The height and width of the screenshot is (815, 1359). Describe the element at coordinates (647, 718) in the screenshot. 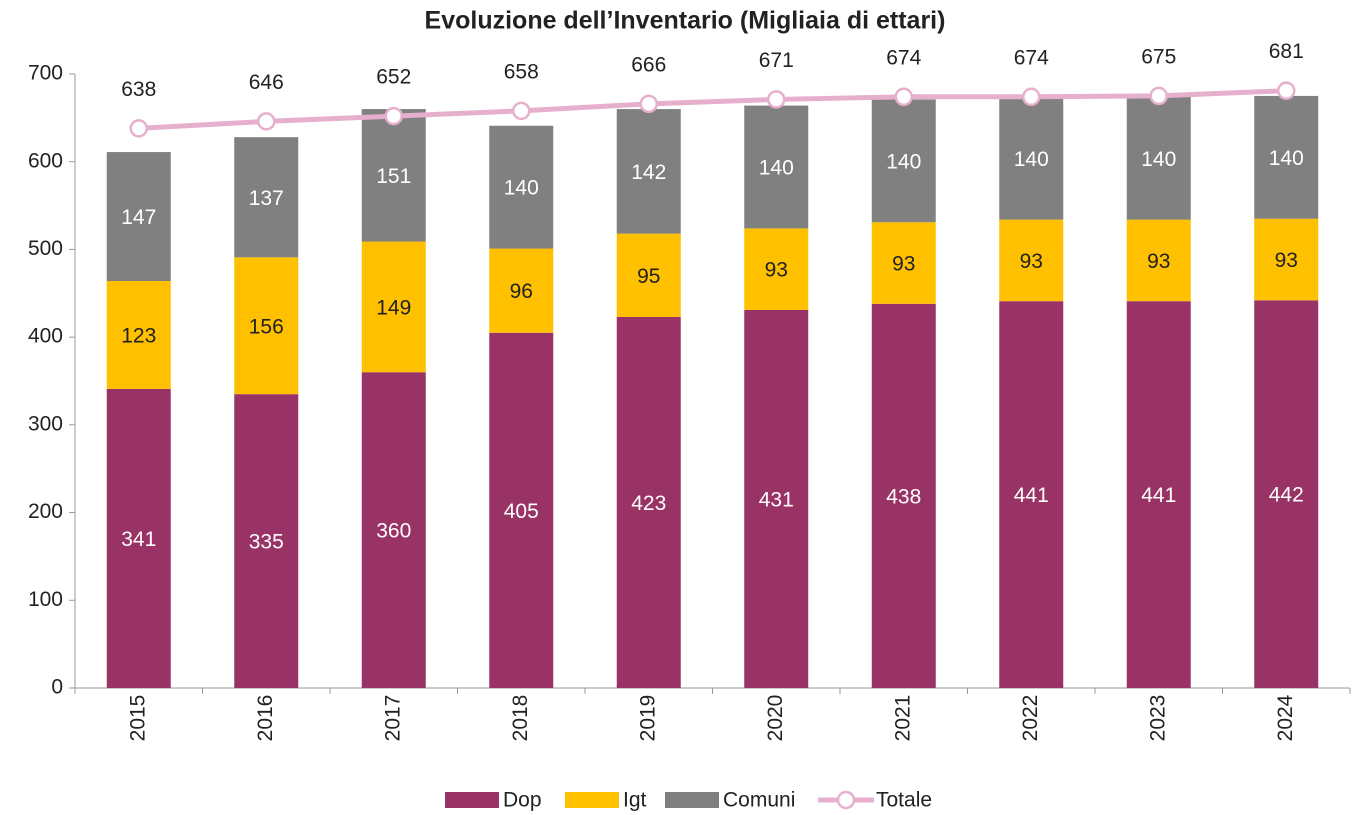

I see `x-tick-label: 2019` at that location.